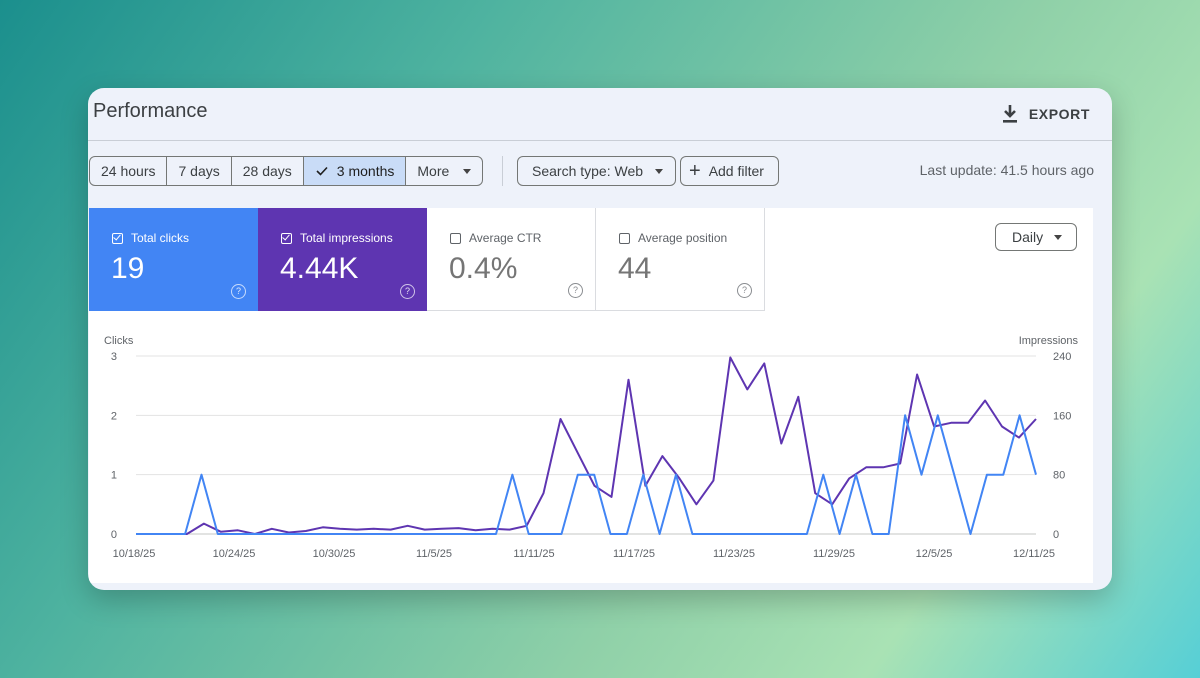 The image size is (1200, 678). I want to click on metric-header: Total clicks, so click(150, 238).